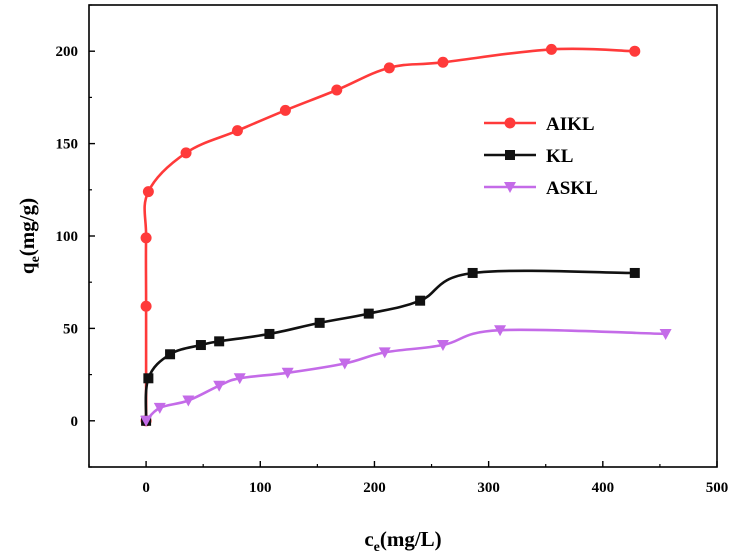  I want to click on series-askl, so click(406, 376).